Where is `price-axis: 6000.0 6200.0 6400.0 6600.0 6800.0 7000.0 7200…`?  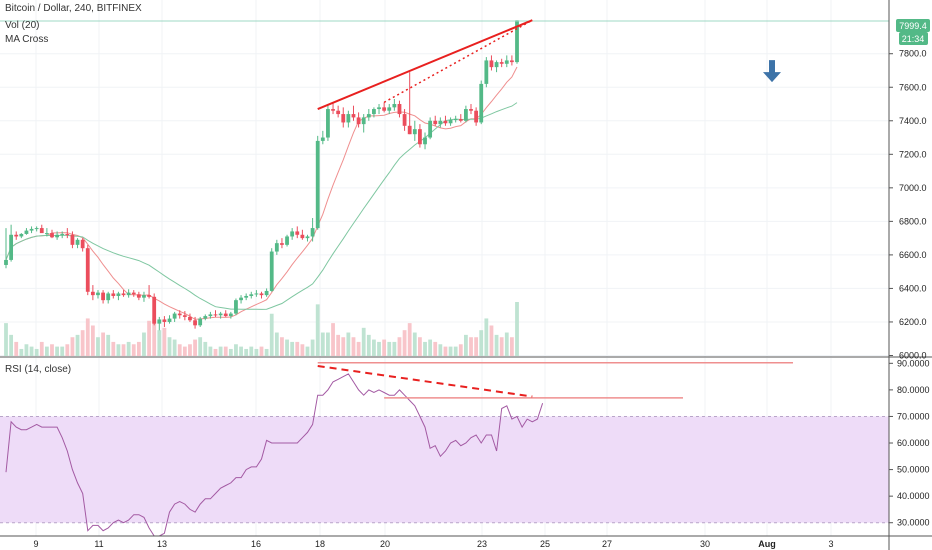 price-axis: 6000.0 6200.0 6400.0 6600.0 6800.0 7000.0 7200… is located at coordinates (908, 205).